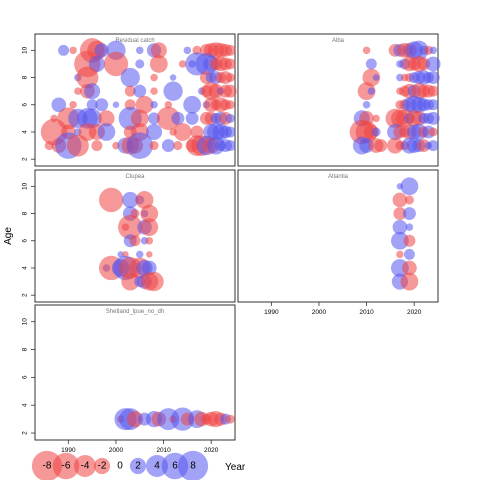  I want to click on x-tick-label: 2010, so click(366, 312).